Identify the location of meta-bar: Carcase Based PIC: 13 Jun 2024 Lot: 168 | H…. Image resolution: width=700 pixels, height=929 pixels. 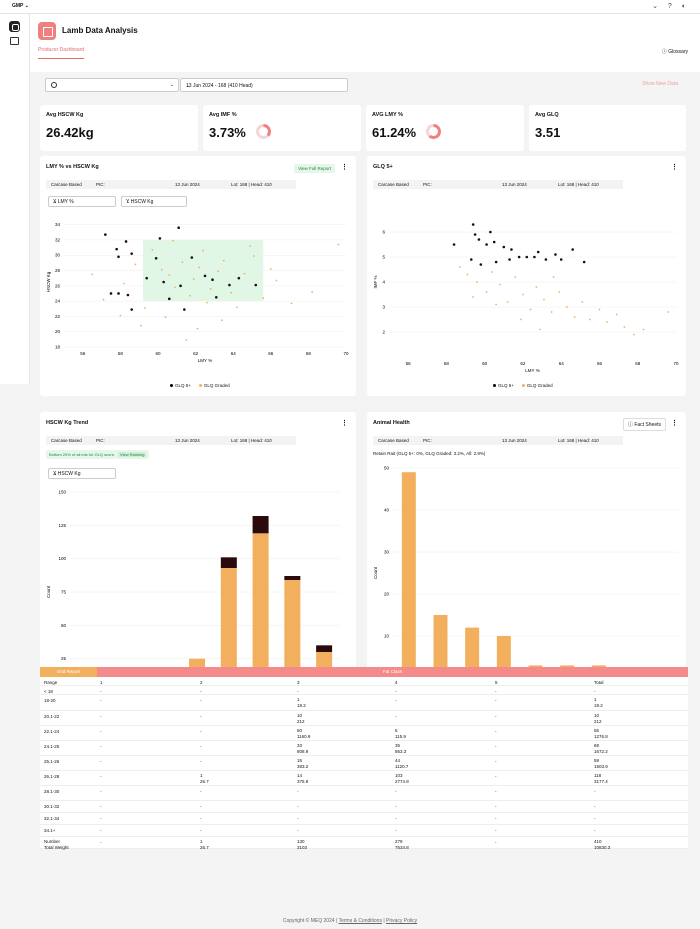
(498, 440).